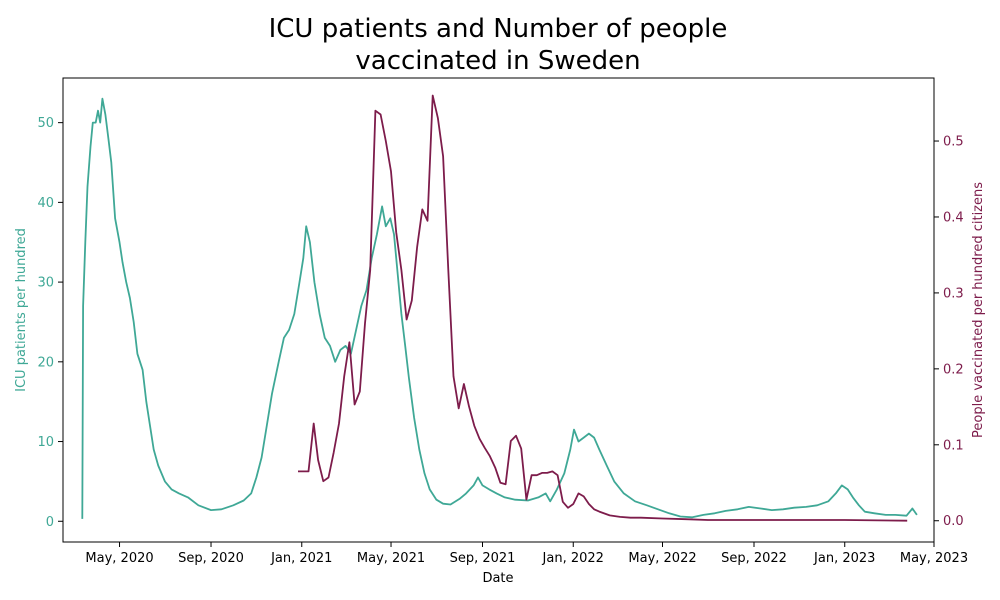  What do you see at coordinates (934, 558) in the screenshot?
I see `x-tick-label: May, 2023` at bounding box center [934, 558].